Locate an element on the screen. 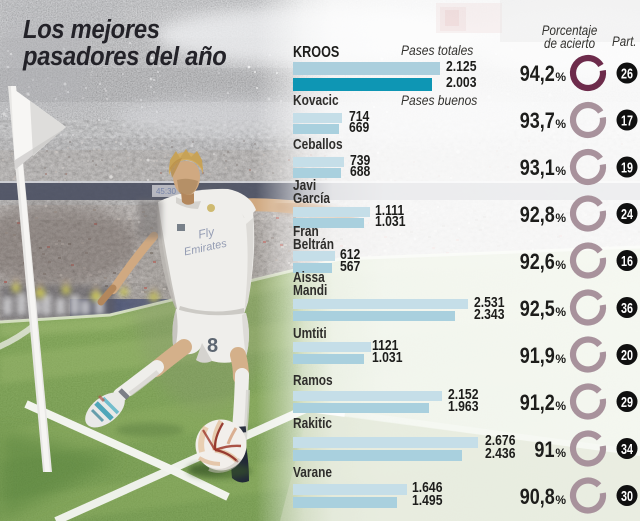 The height and width of the screenshot is (521, 640). svg-text: 17 is located at coordinates (627, 120).